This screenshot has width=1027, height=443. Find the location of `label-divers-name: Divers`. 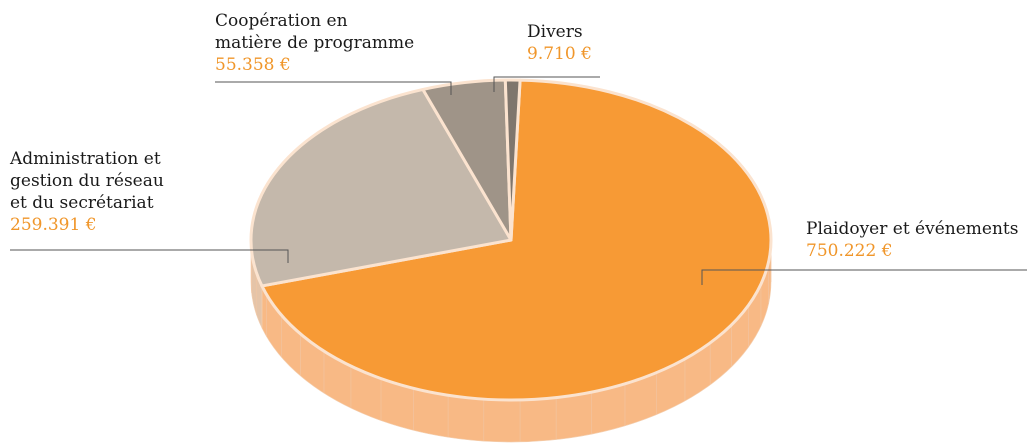

label-divers-name: Divers is located at coordinates (555, 32).